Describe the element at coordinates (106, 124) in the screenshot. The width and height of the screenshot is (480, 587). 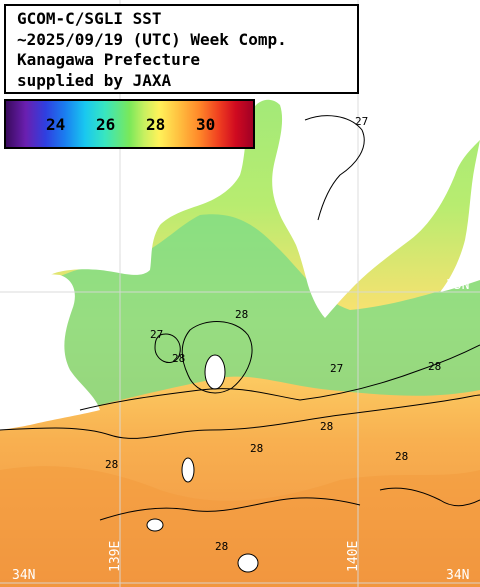
I see `legend-tick-26: 26` at that location.